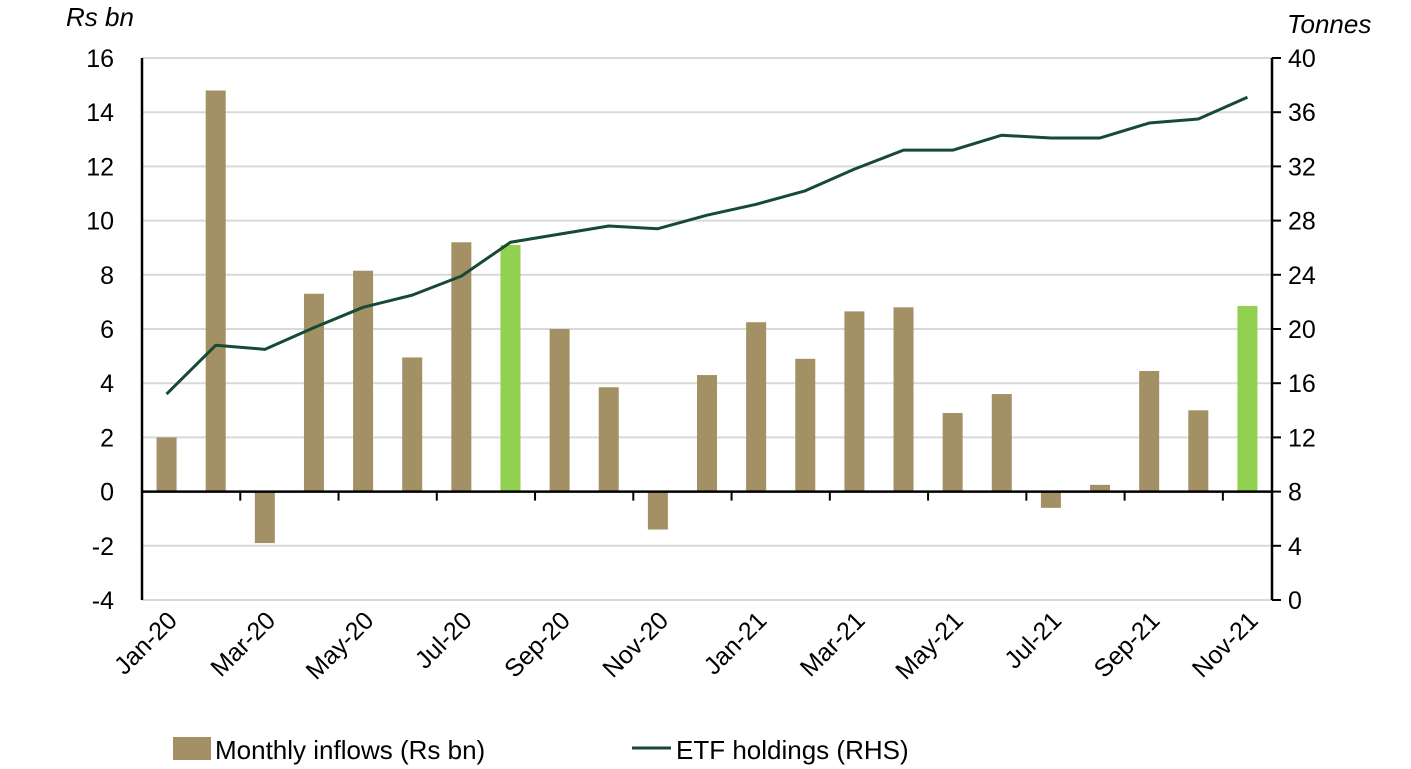 The image size is (1411, 769). I want to click on x-tick-label: Mar-21, so click(833, 644).